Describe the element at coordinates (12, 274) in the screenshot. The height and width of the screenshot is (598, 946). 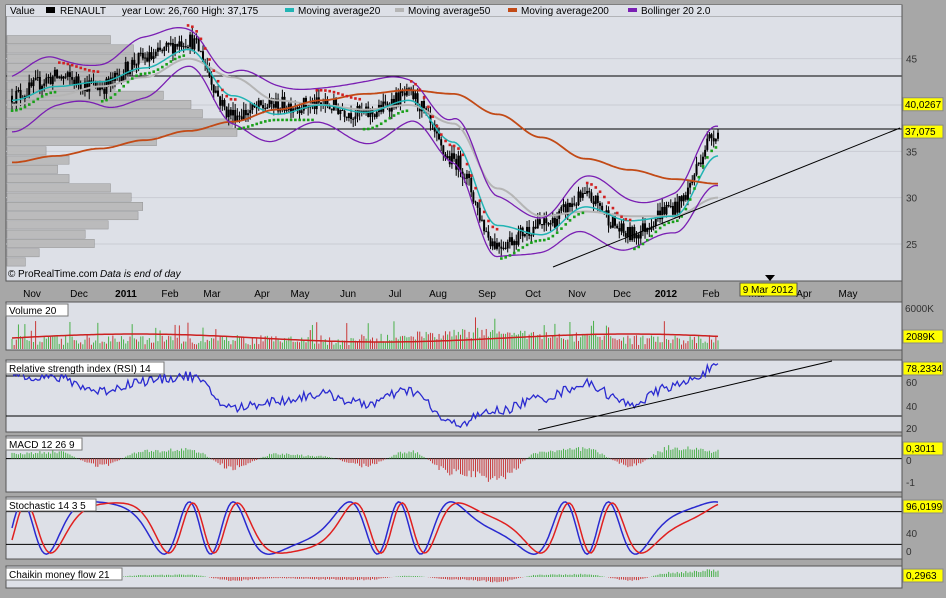
I see `copyright-icon: ©` at that location.